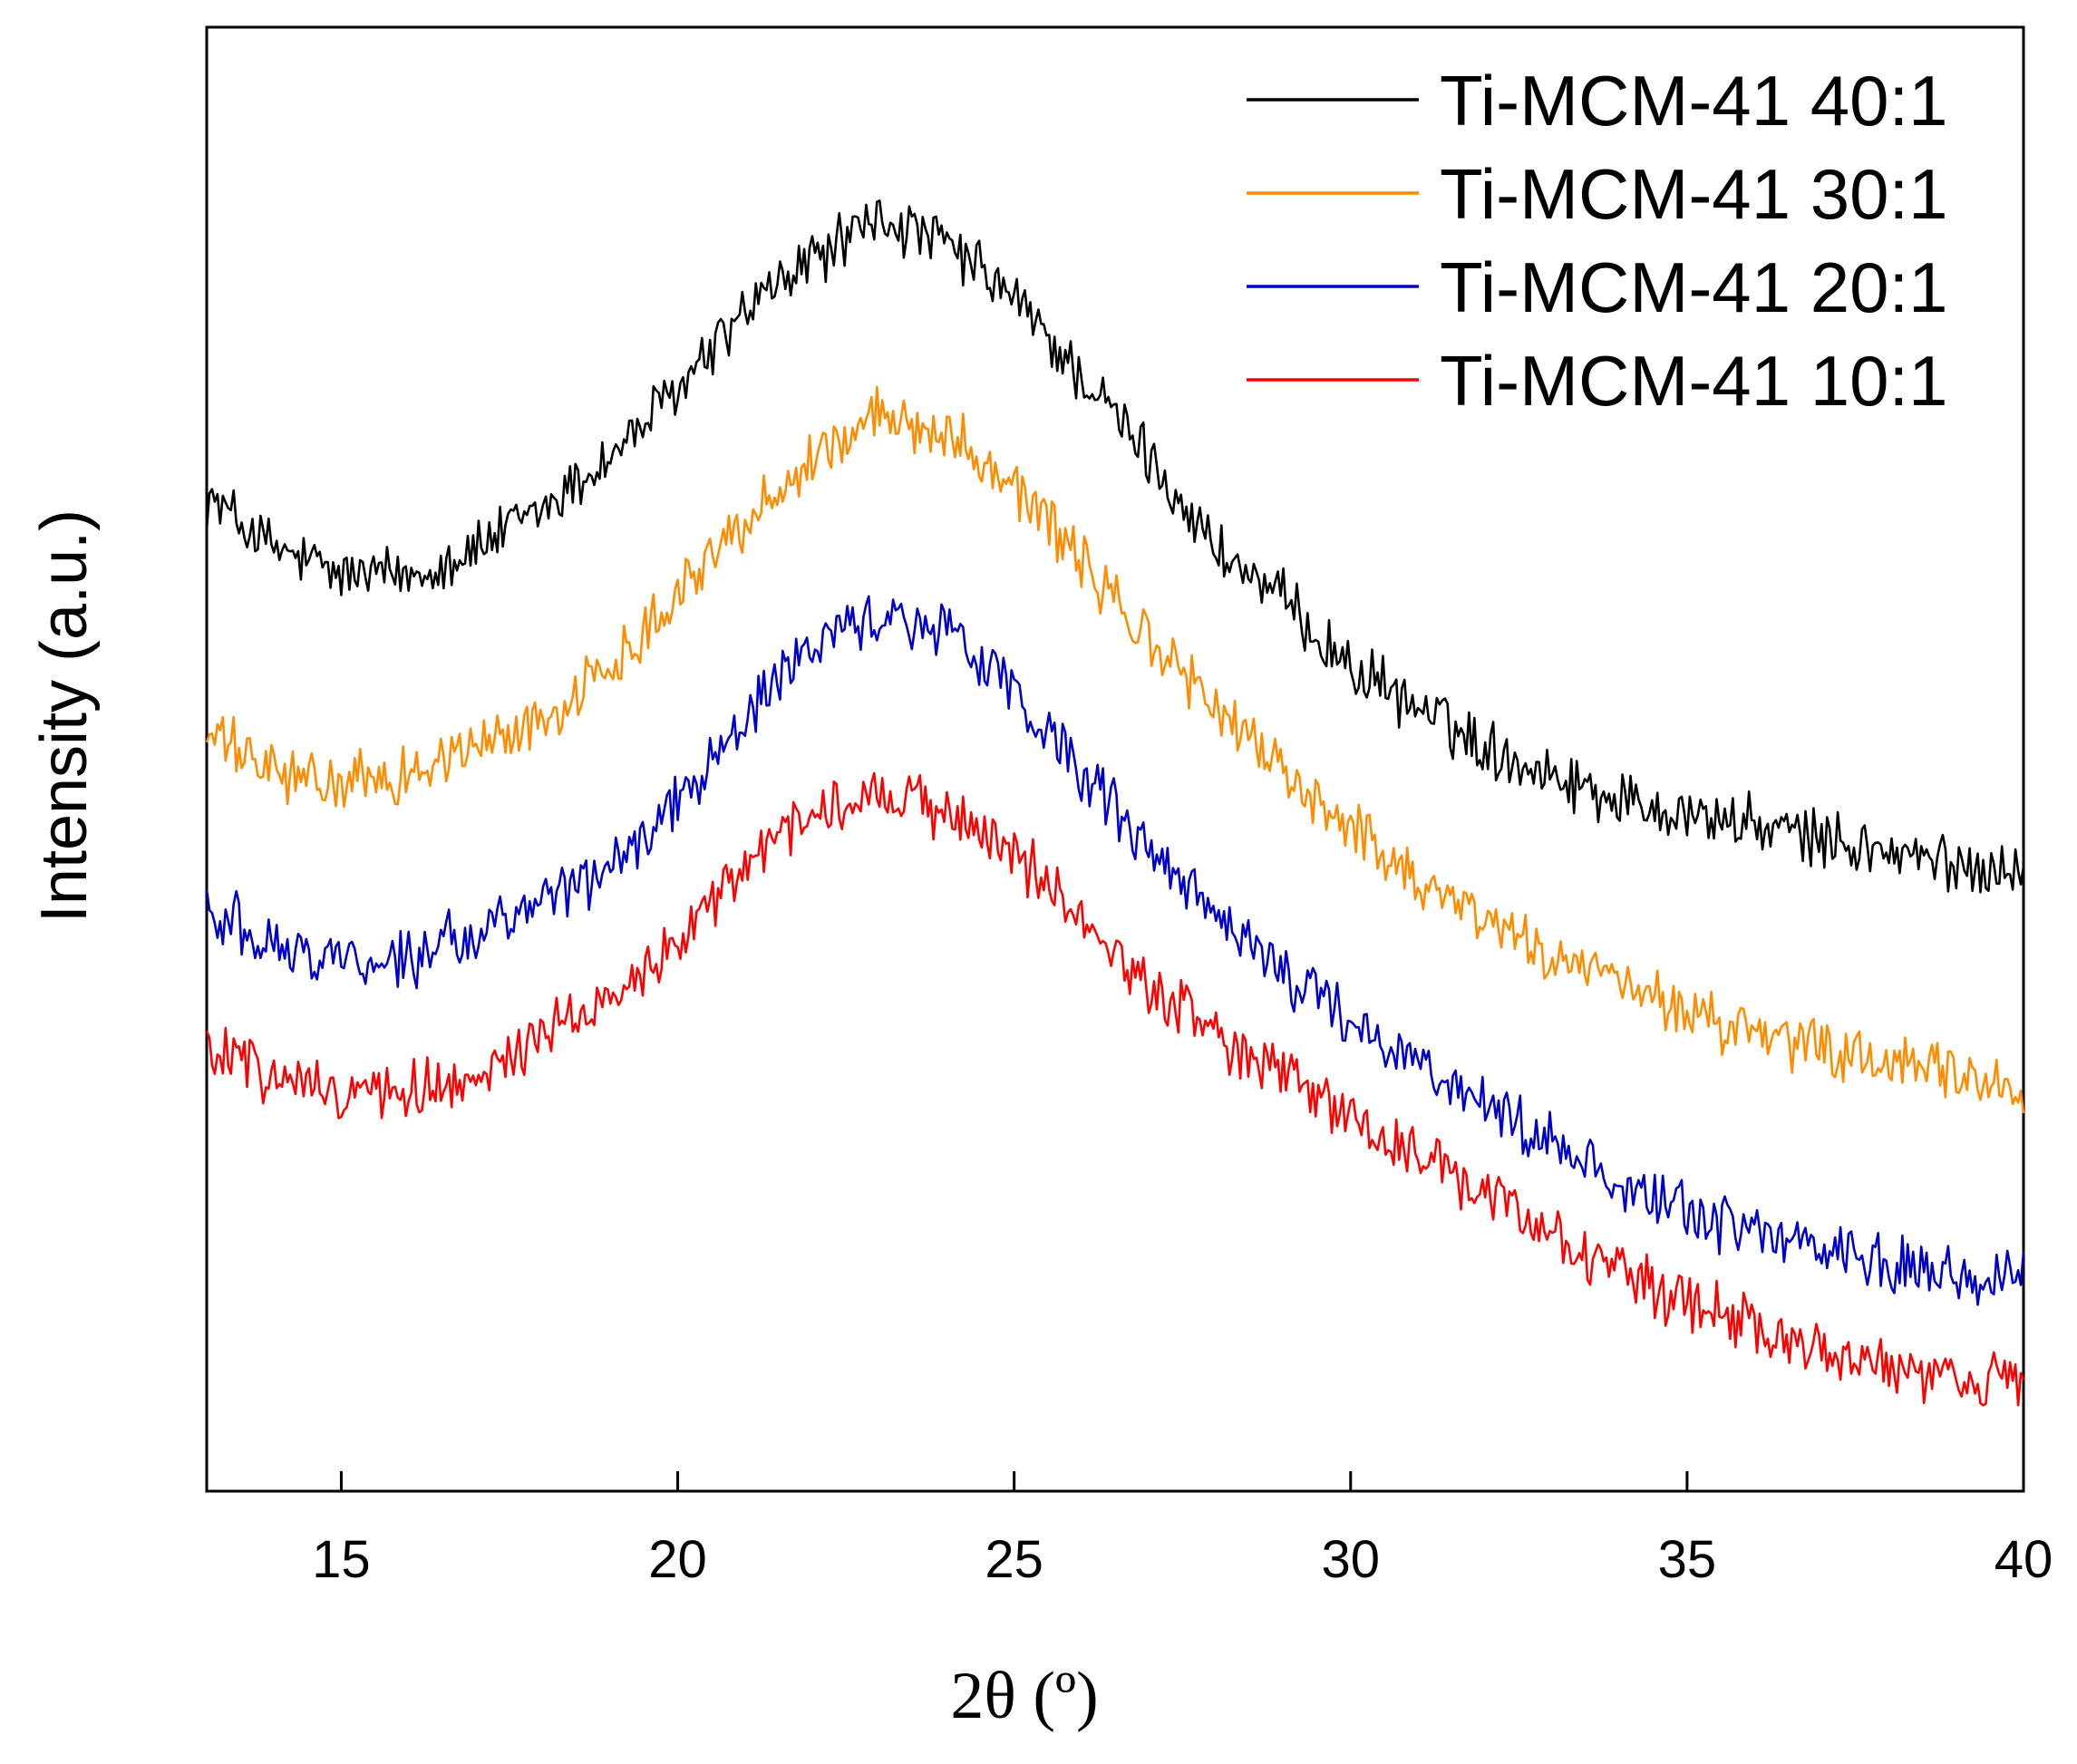 The width and height of the screenshot is (2077, 1764). I want to click on legend-label-3: Ti-MCM-41 20:1, so click(1694, 287).